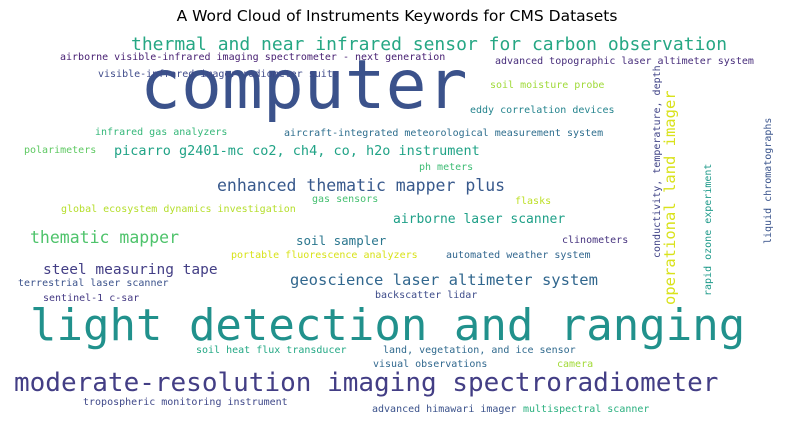 Image resolution: width=794 pixels, height=427 pixels. I want to click on word-tropospheric-monitoring-instrument: tropospheric monitoring instrument, so click(185, 402).